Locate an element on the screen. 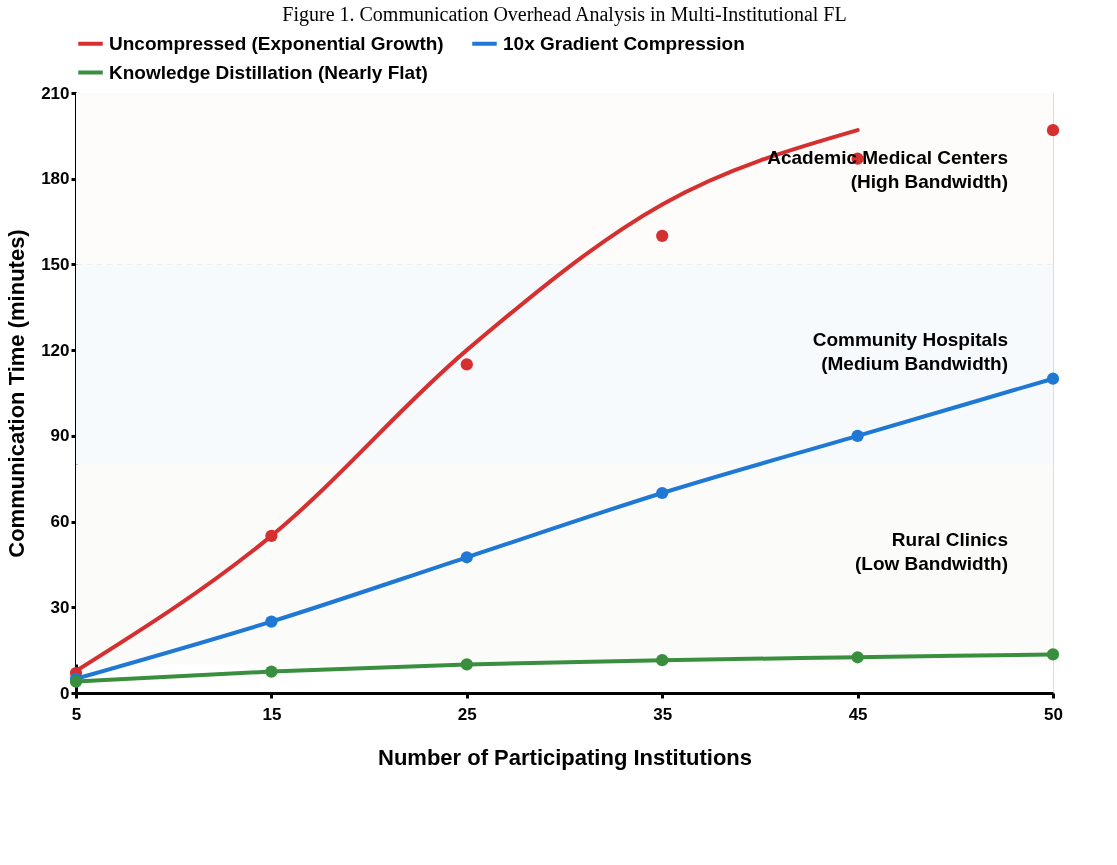  x-tick-label: 35 is located at coordinates (663, 714).